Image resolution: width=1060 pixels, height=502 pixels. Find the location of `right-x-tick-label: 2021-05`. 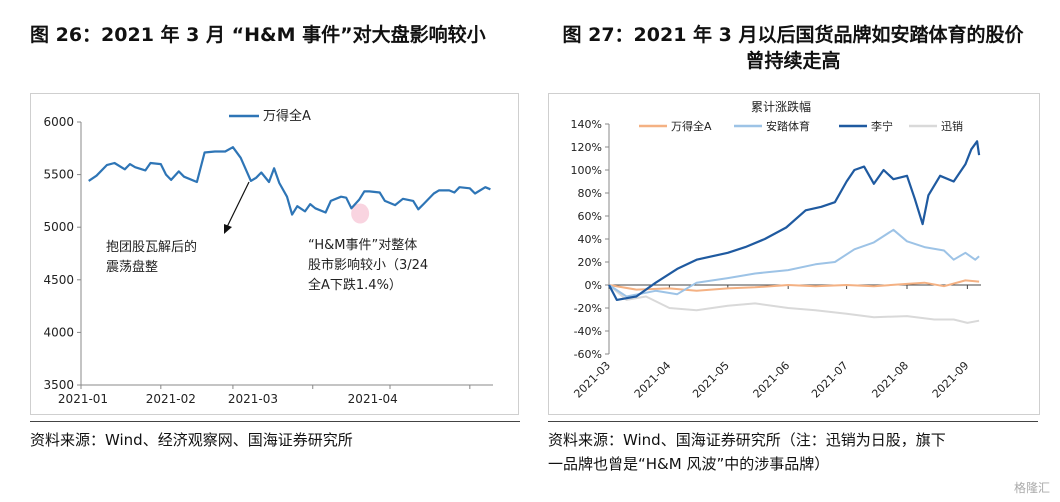

right-x-tick-label: 2021-05 is located at coordinates (711, 380).